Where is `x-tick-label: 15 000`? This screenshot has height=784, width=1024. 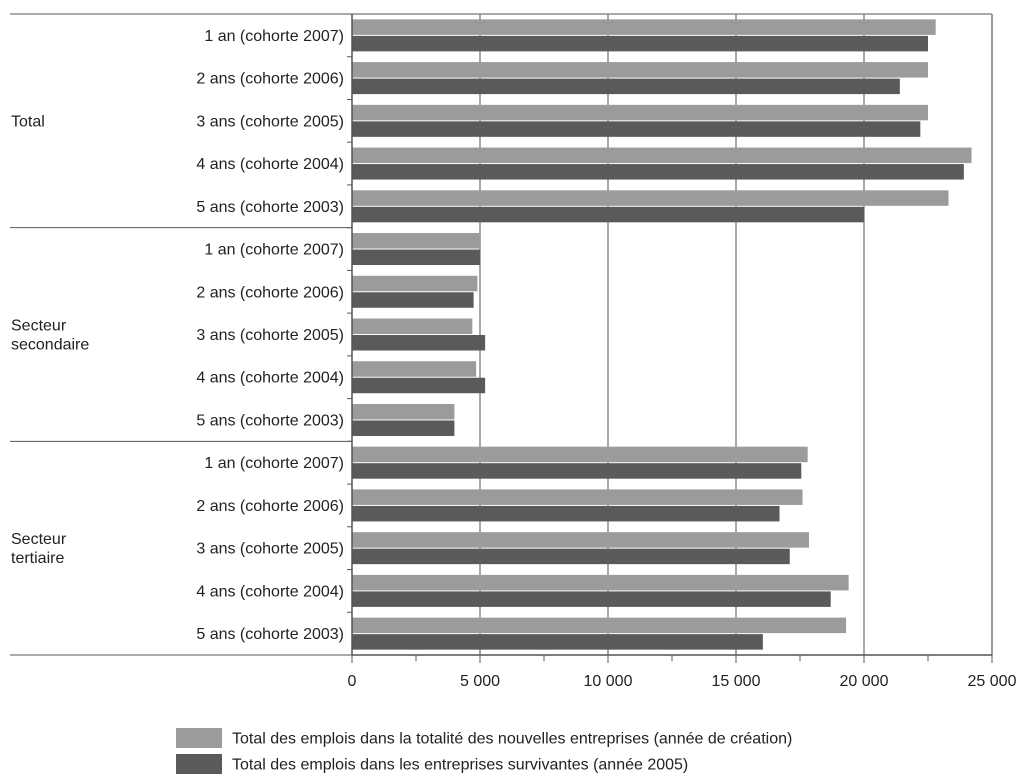
x-tick-label: 15 000 is located at coordinates (736, 681).